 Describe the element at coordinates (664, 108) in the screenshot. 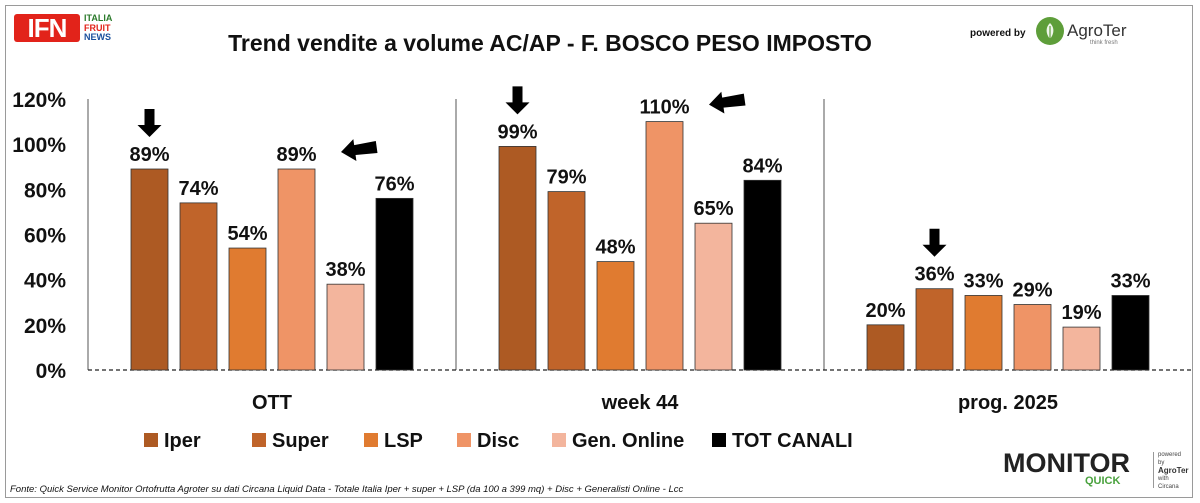

I see `data-label: 110%` at that location.